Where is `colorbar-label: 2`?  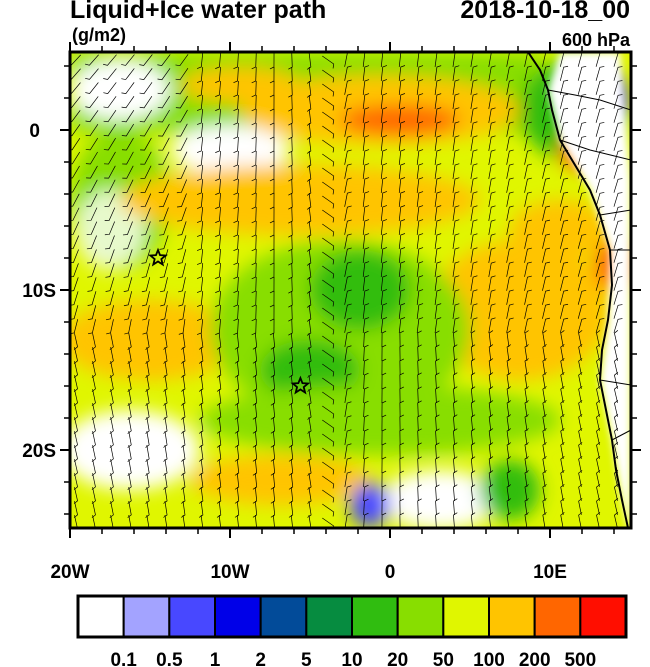 colorbar-label: 2 is located at coordinates (260, 658).